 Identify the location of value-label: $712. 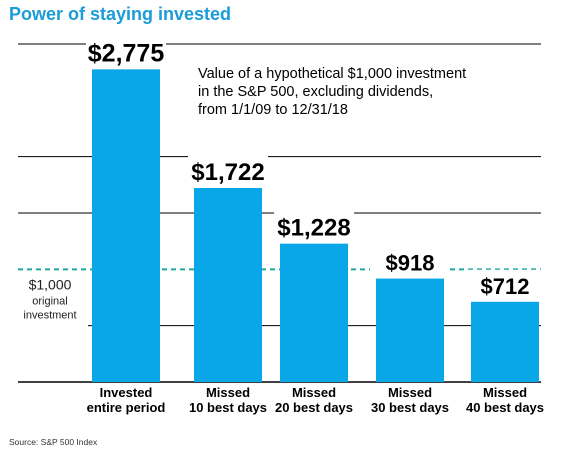
(505, 286).